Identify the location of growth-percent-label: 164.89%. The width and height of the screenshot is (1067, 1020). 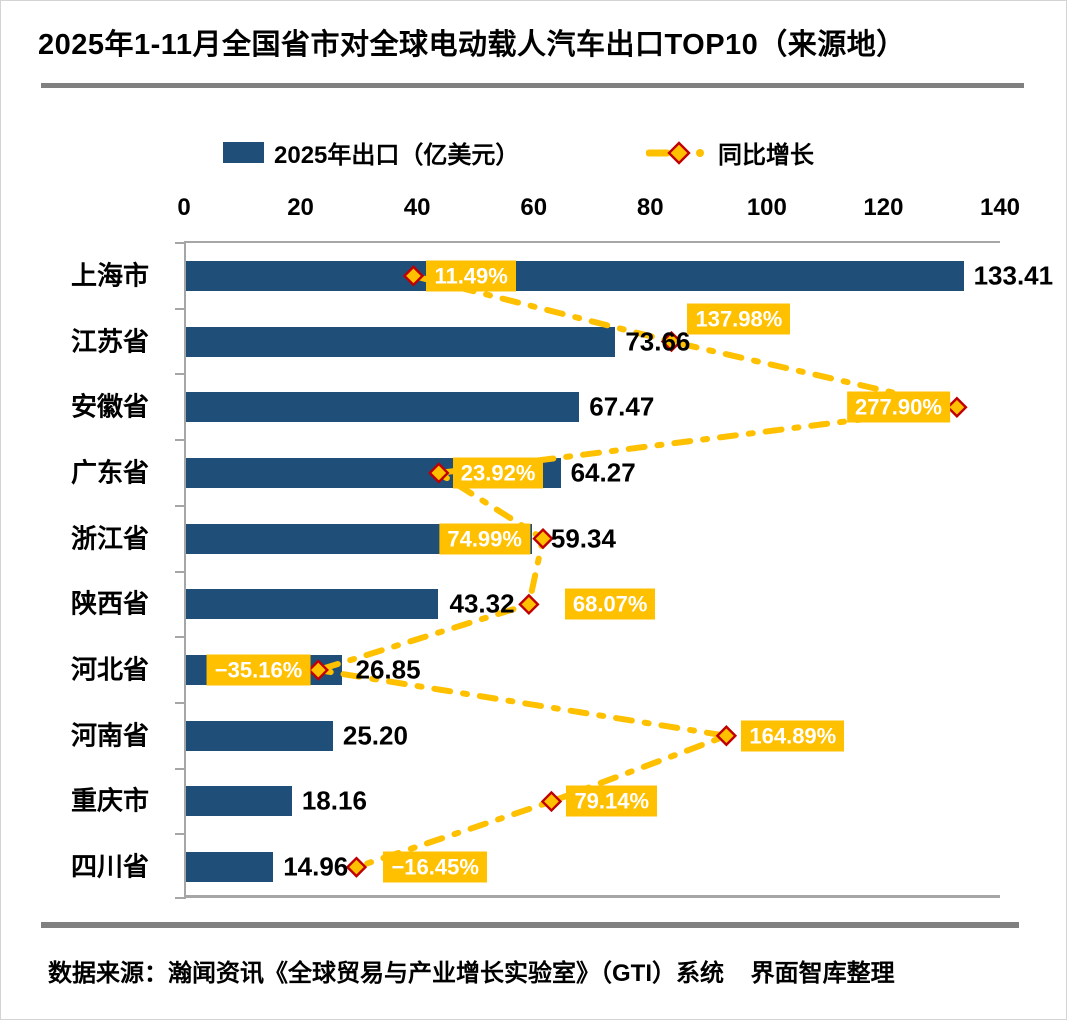
(793, 736).